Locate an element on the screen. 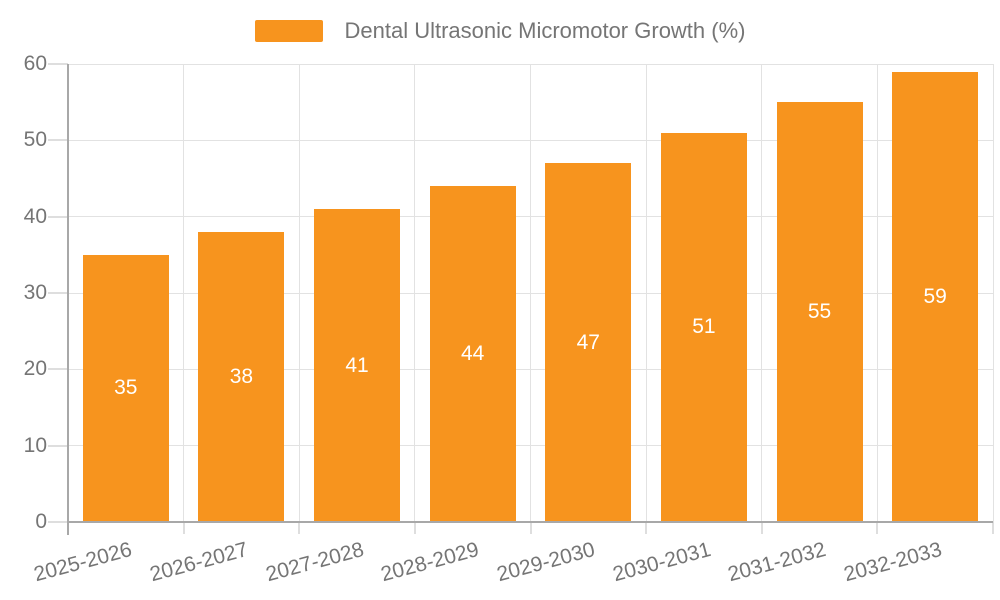 Image resolution: width=1000 pixels, height=600 pixels. bar-value-label: 35 is located at coordinates (126, 388).